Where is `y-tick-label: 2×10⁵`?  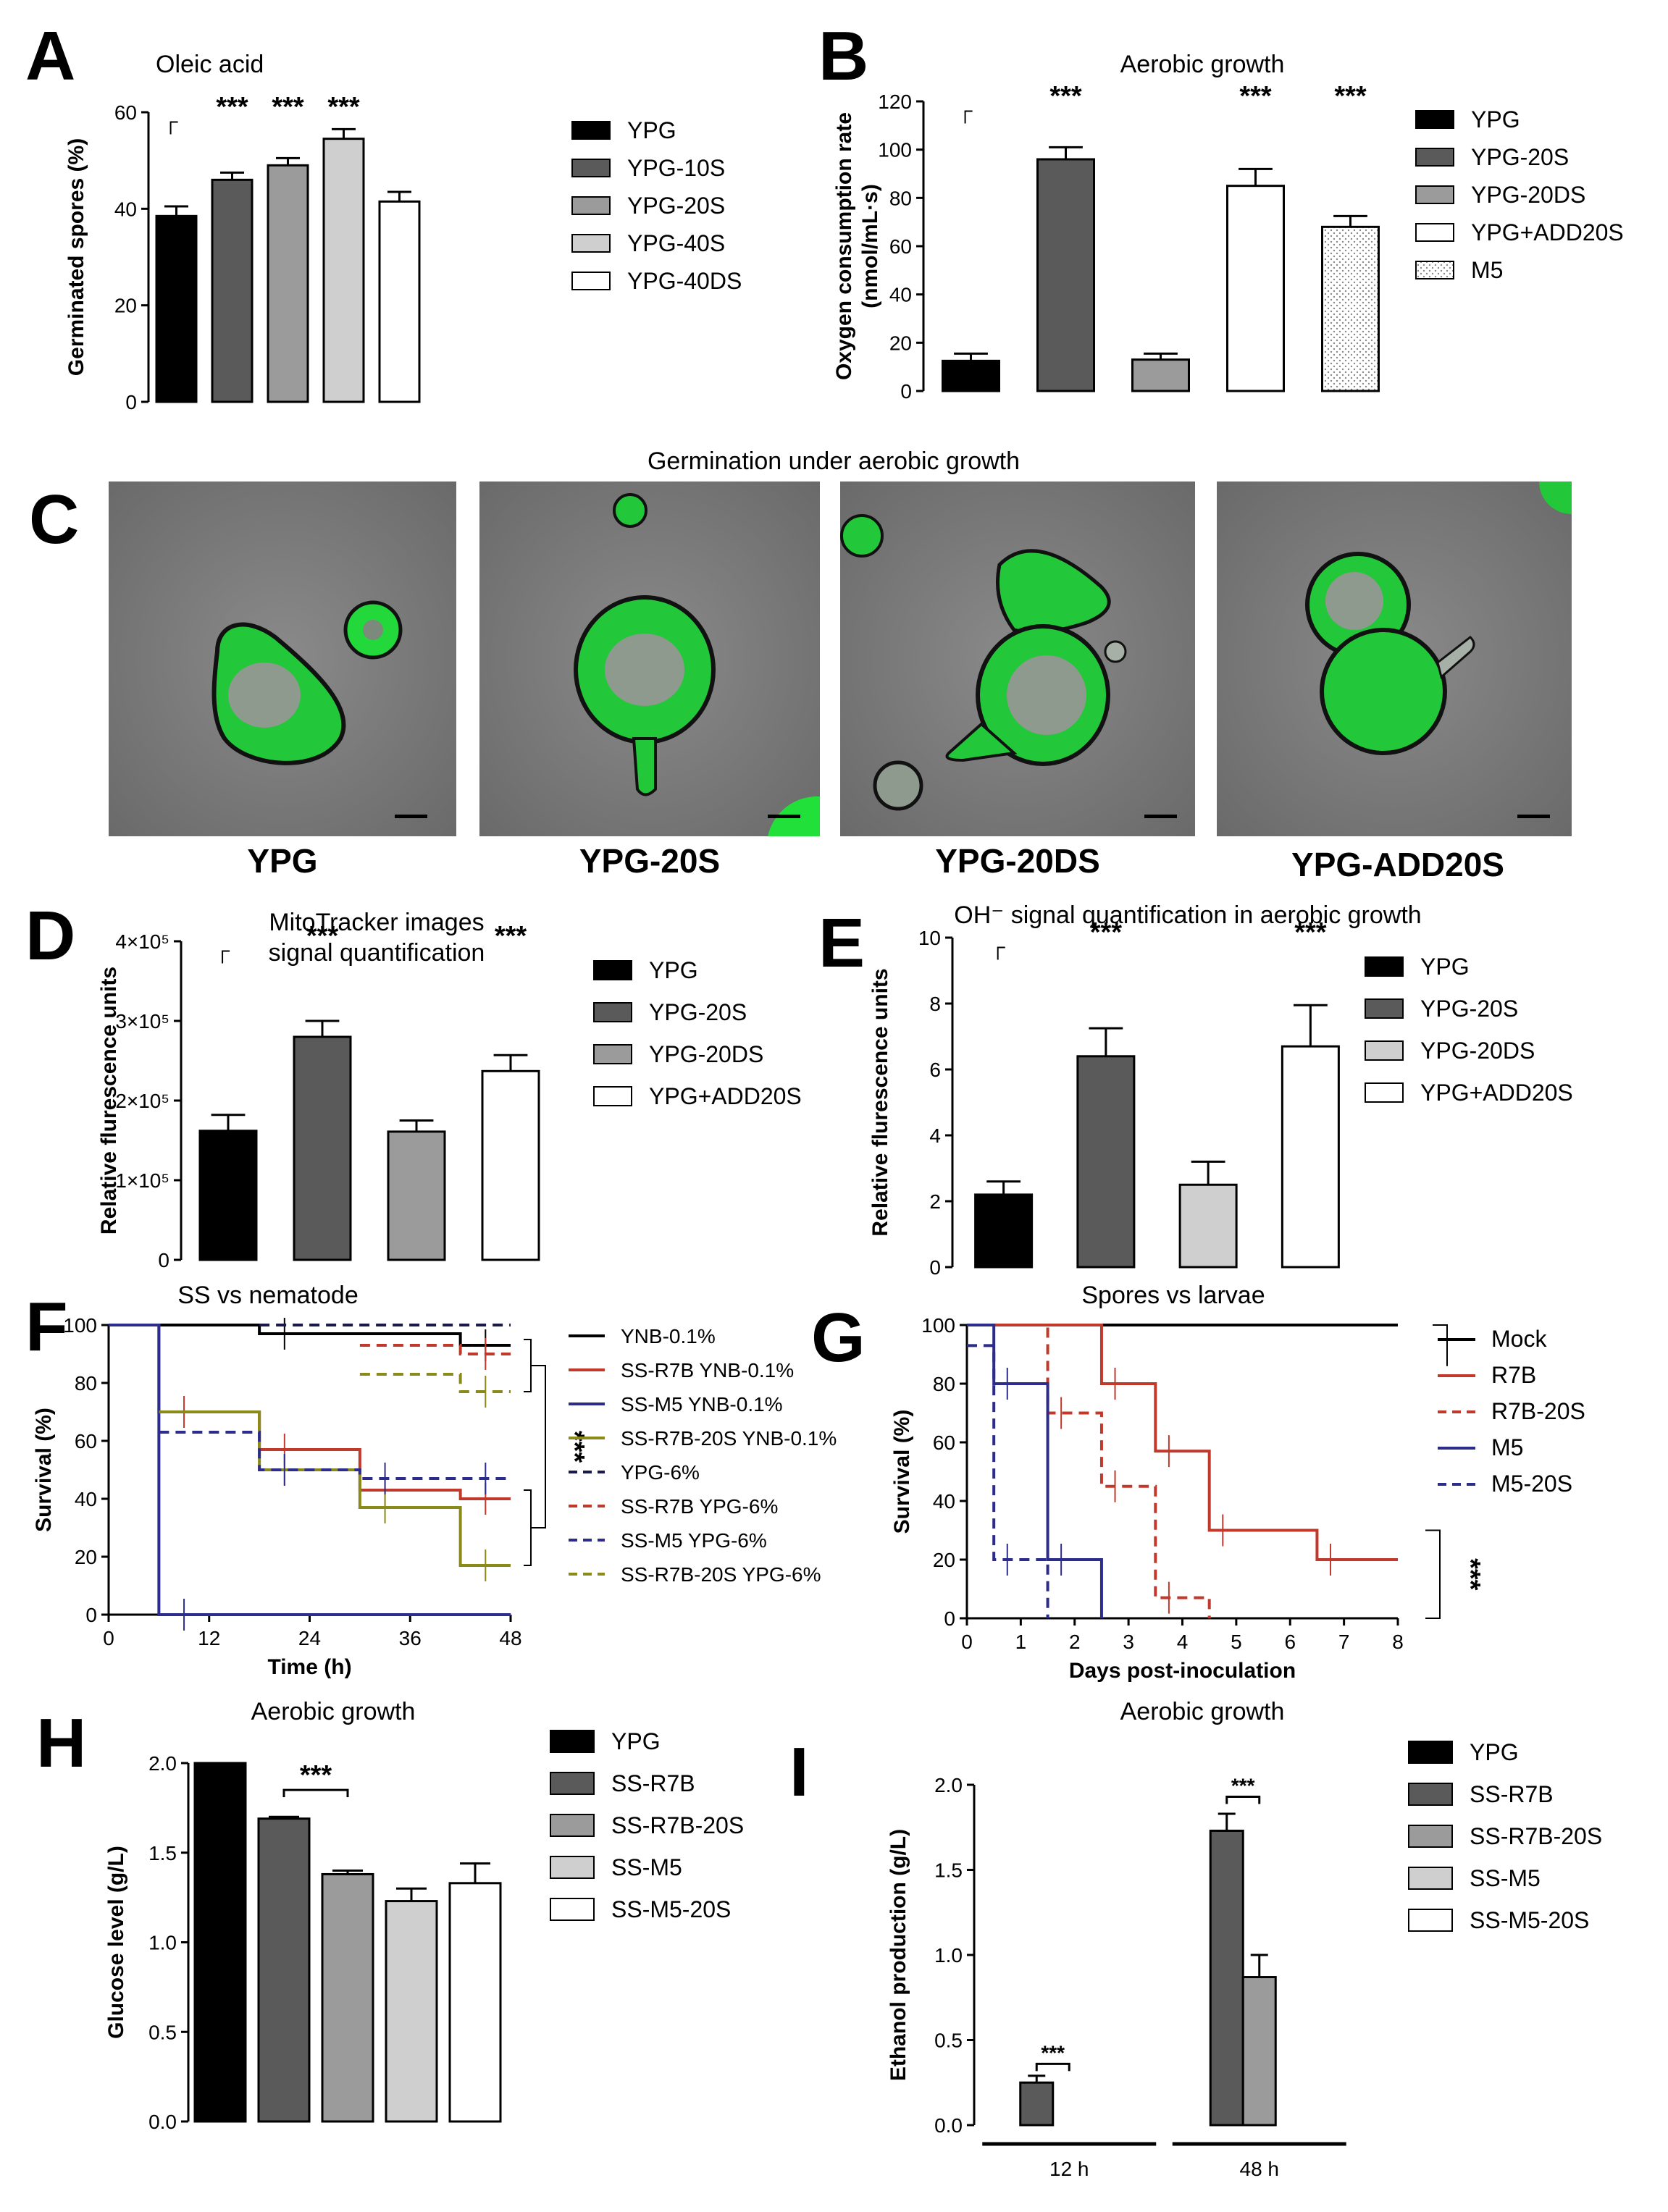
y-tick-label: 2×10⁵ is located at coordinates (142, 1101).